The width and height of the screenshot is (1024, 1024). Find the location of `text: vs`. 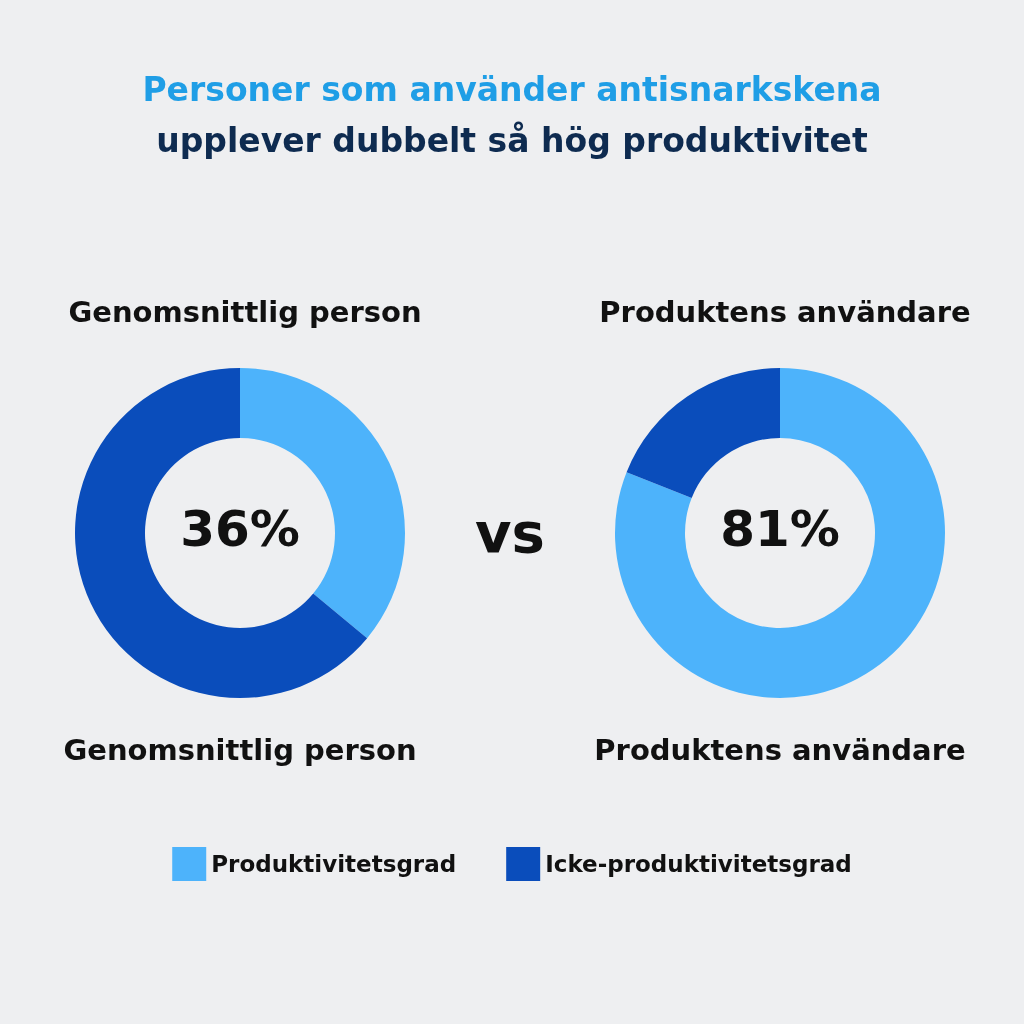

text: vs is located at coordinates (510, 532).